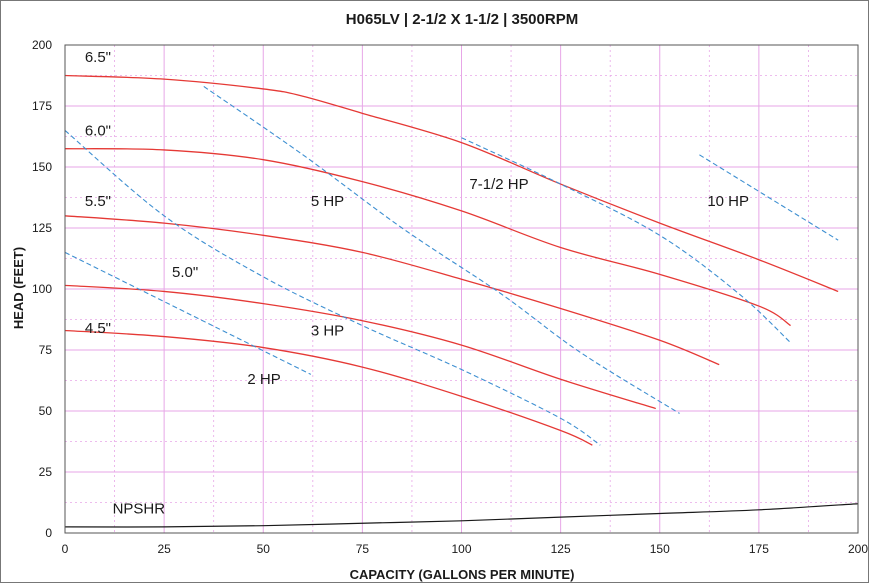  I want to click on y-tick-label: 50, so click(46, 411).